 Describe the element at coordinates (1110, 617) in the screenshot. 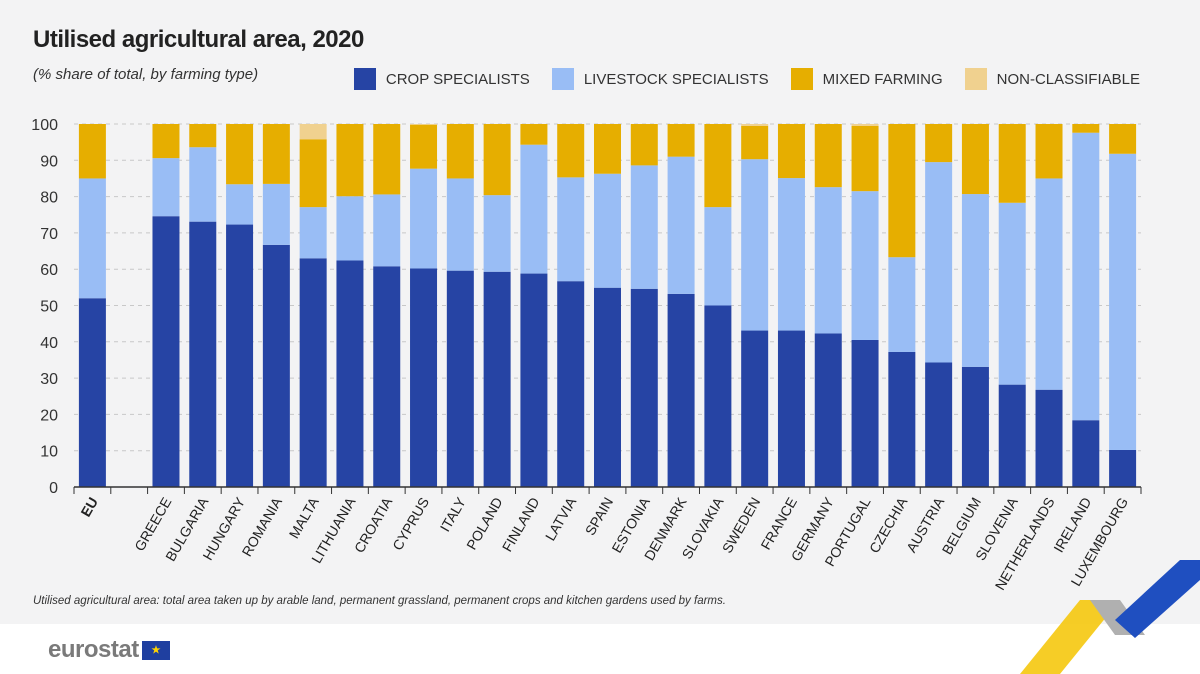

I see `decorative-stripes` at that location.